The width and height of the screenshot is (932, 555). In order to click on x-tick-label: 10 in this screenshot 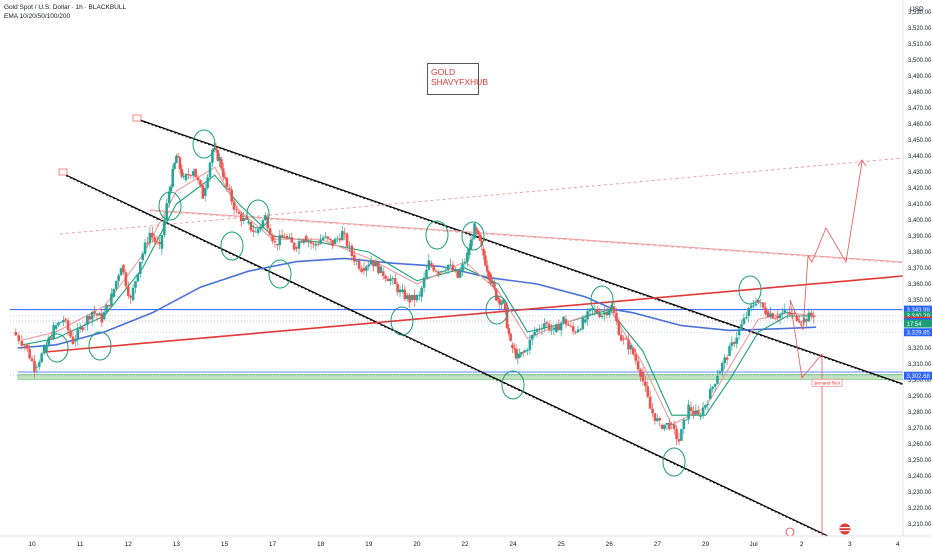, I will do `click(32, 544)`.